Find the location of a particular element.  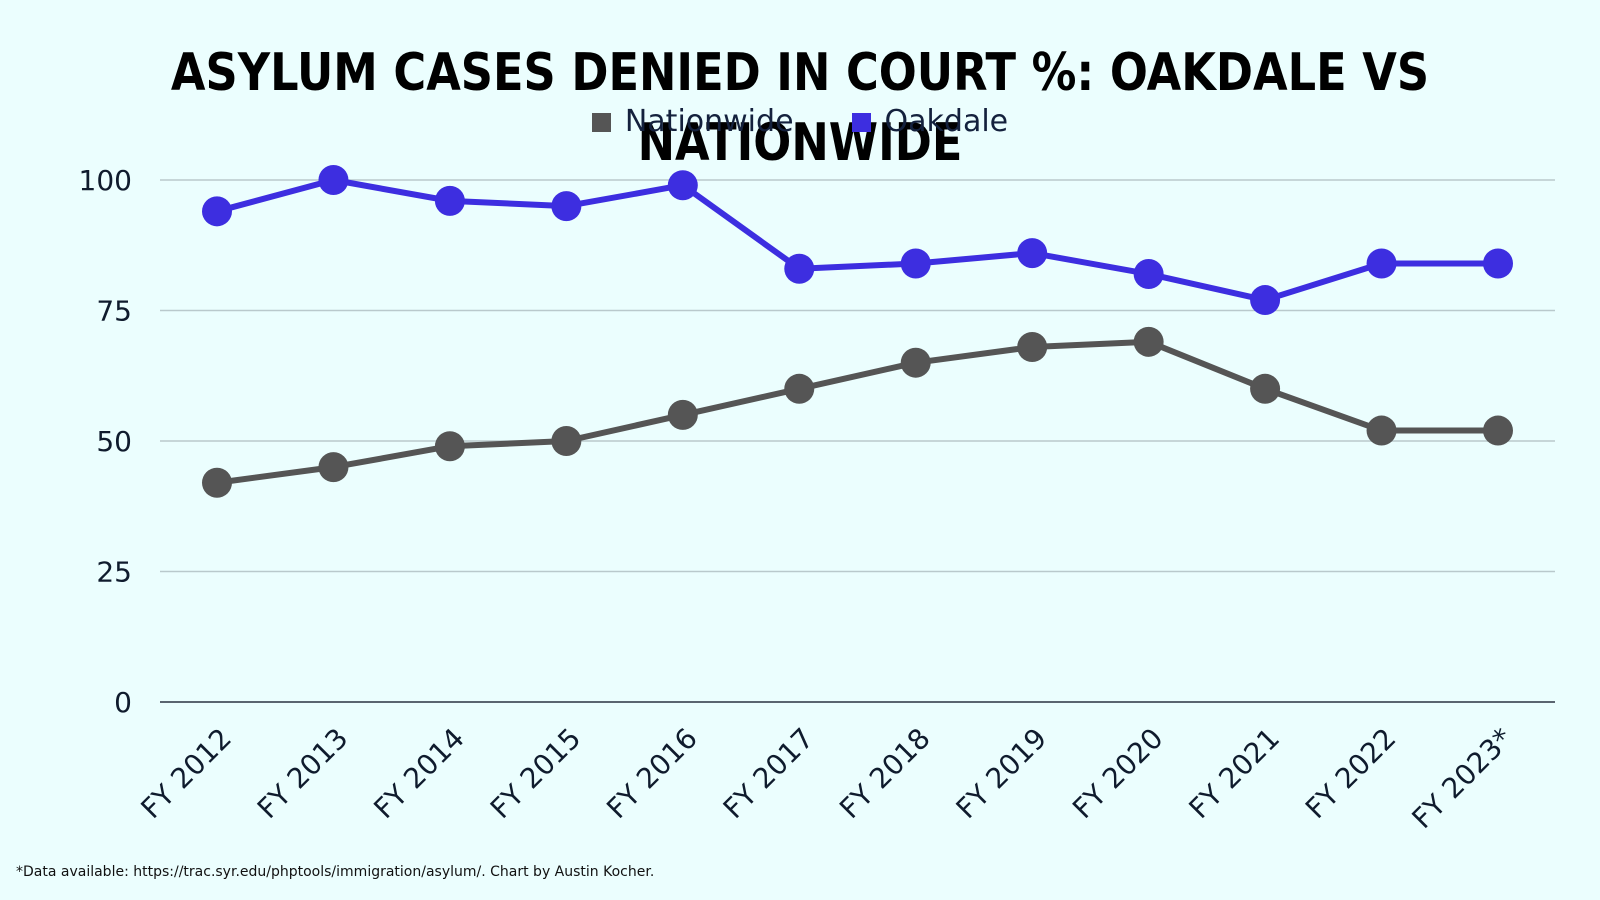

legend-swatch-nationwide is located at coordinates (601, 122).